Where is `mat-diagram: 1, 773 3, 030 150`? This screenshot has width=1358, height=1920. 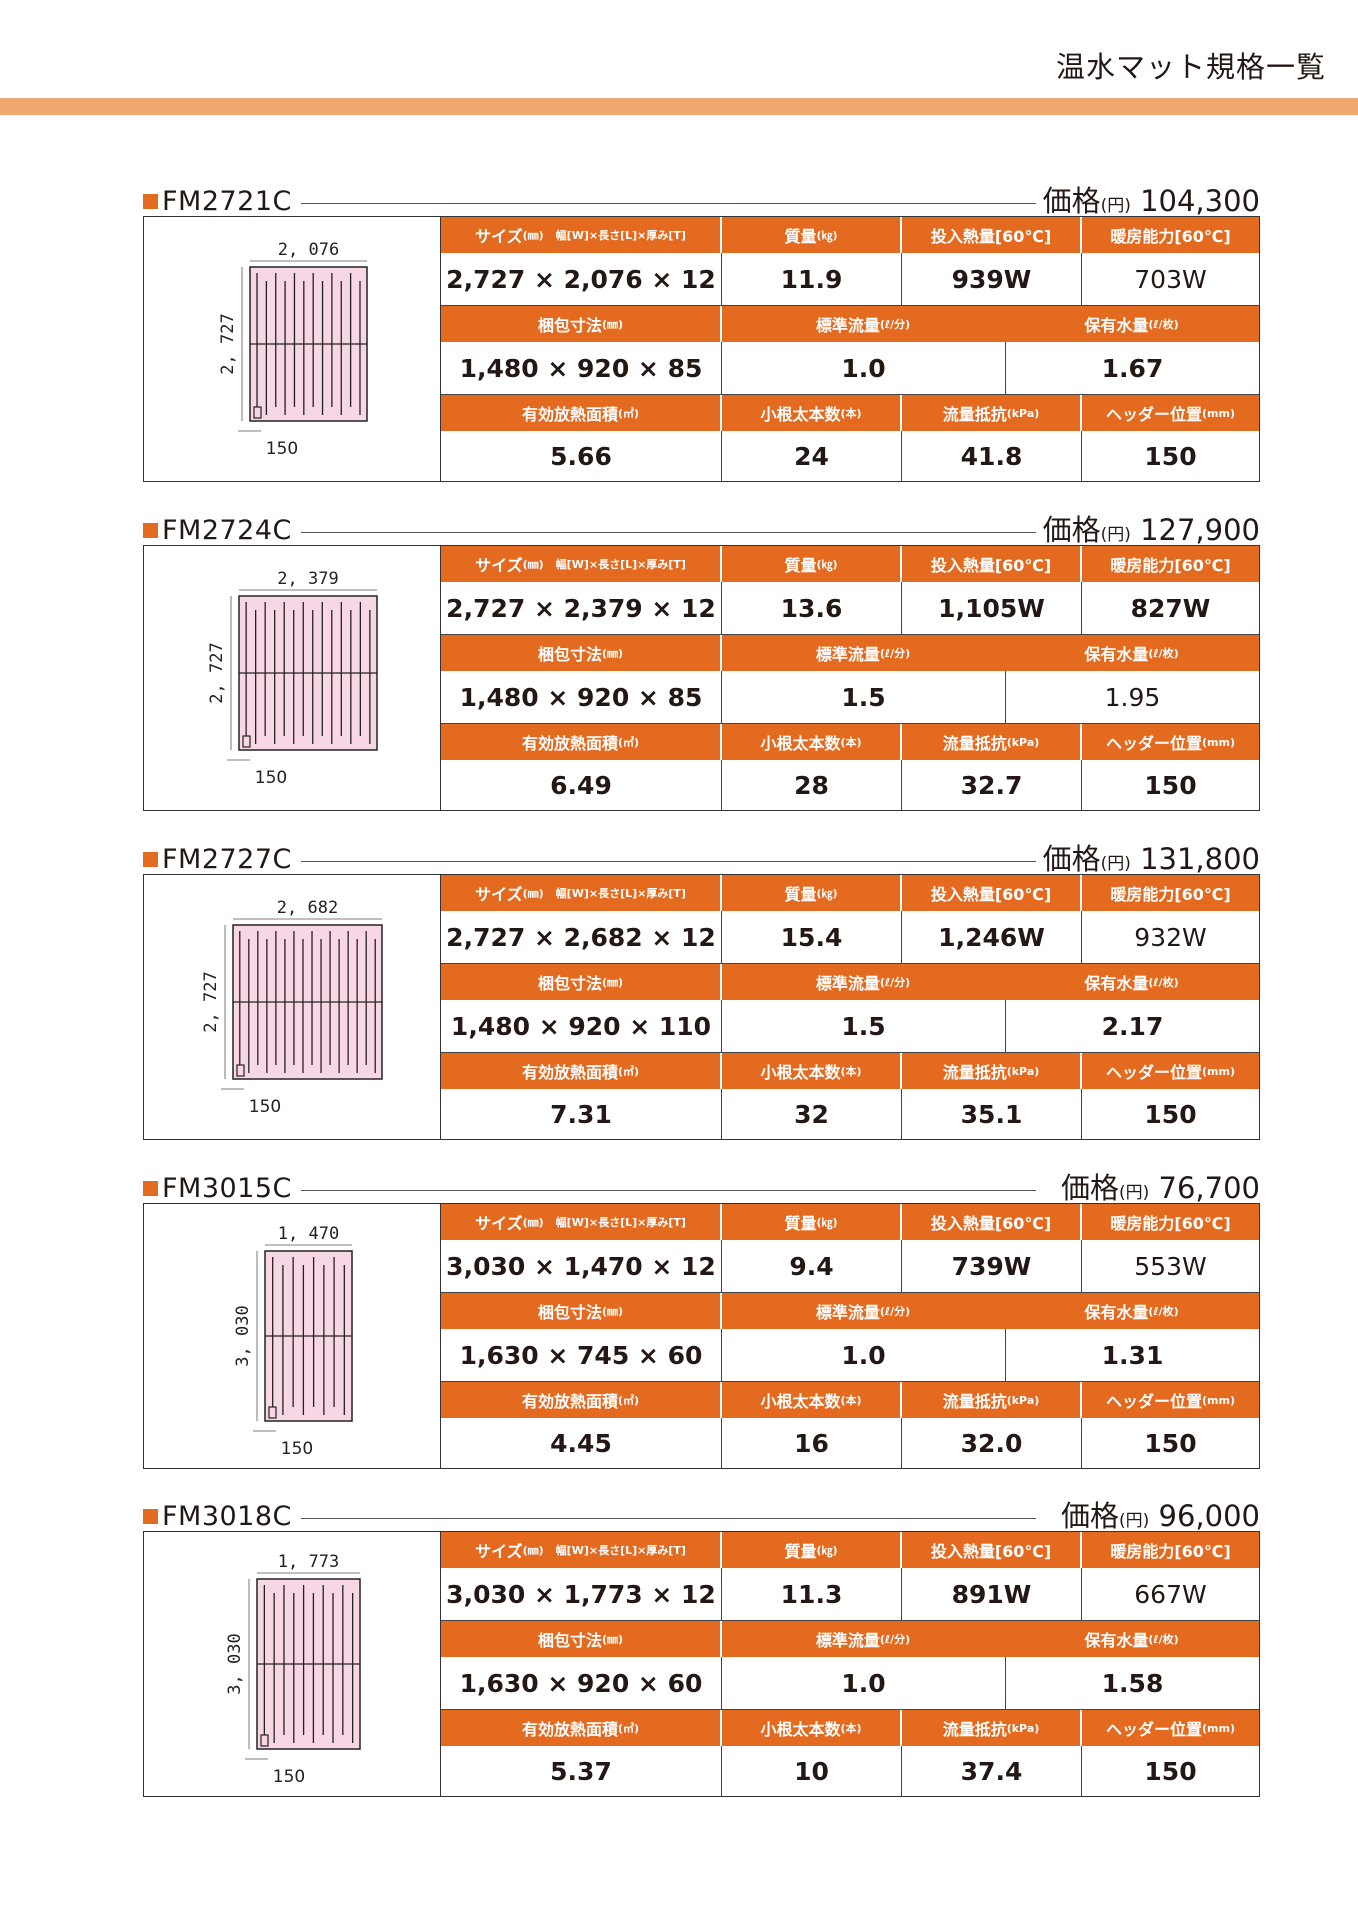 mat-diagram: 1, 773 3, 030 150 is located at coordinates (292, 1664).